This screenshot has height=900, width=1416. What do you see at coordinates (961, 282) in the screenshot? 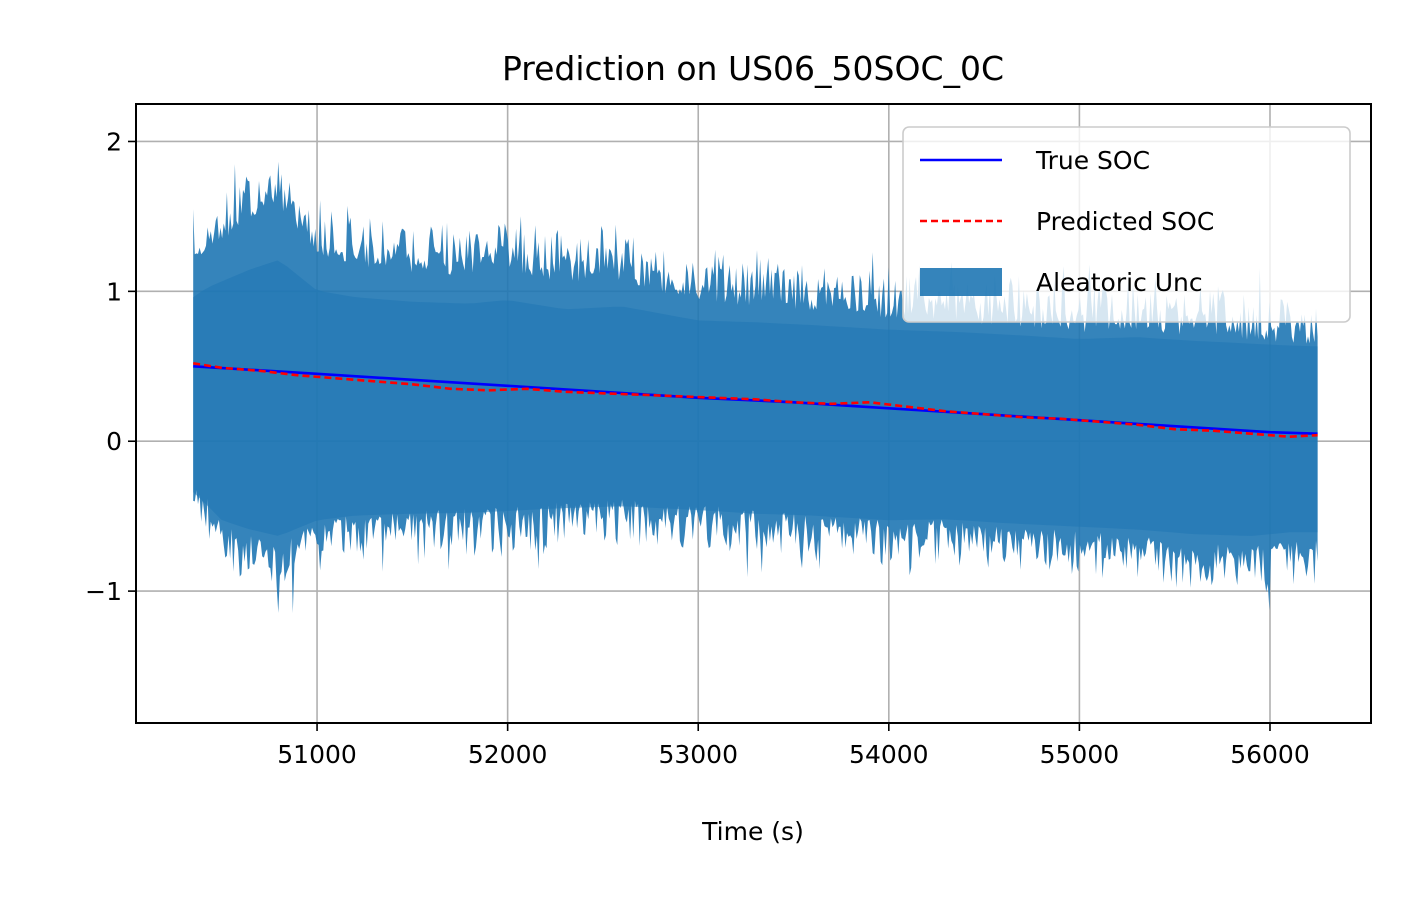
I see `legend-swatch-aleatoric-unc` at bounding box center [961, 282].